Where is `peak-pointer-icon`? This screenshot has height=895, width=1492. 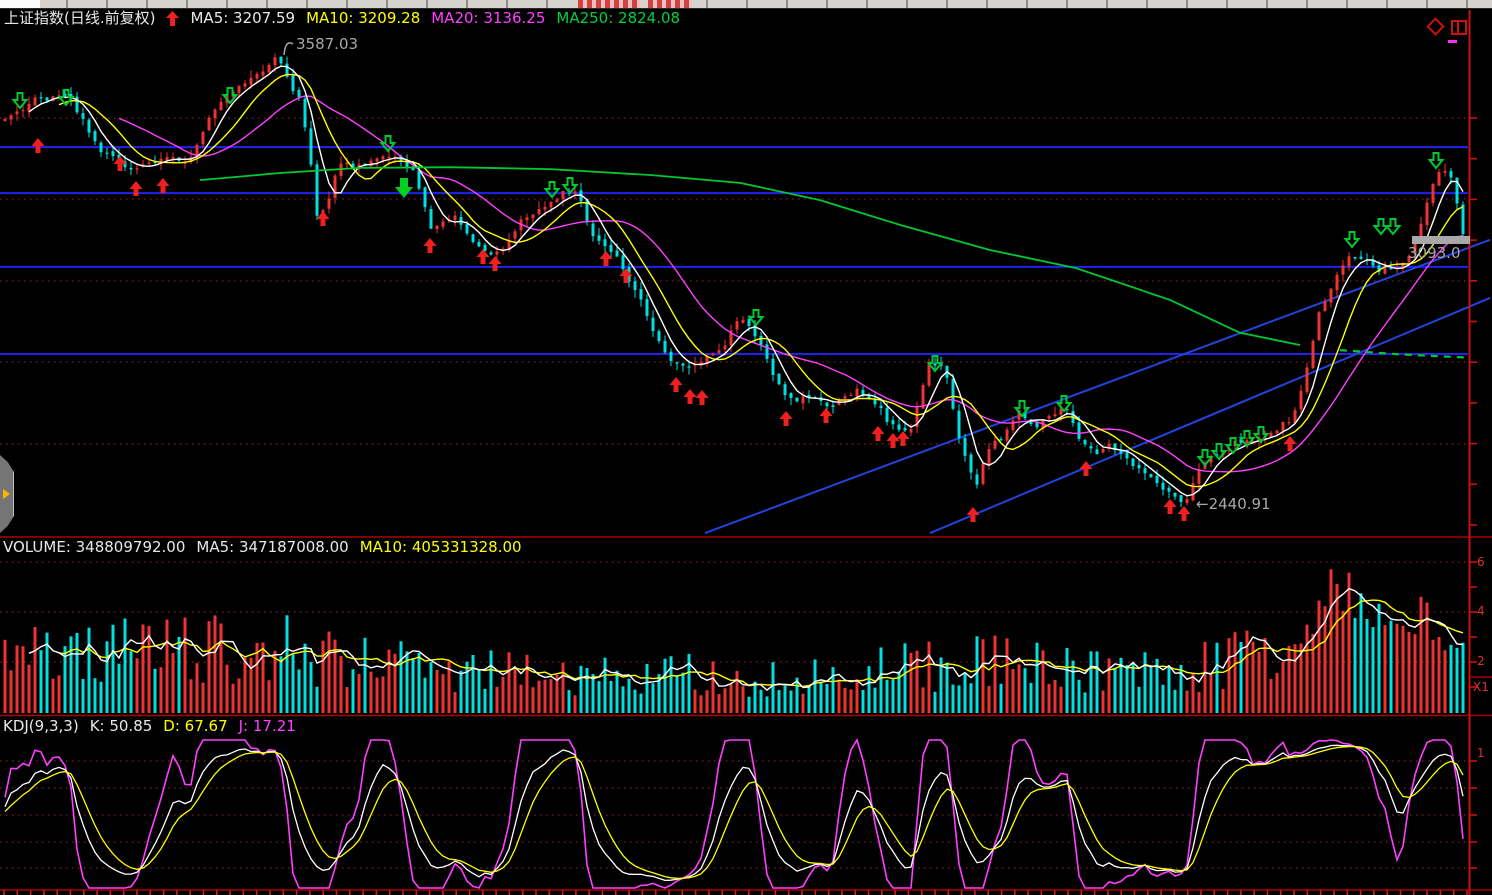
peak-pointer-icon is located at coordinates (288, 48).